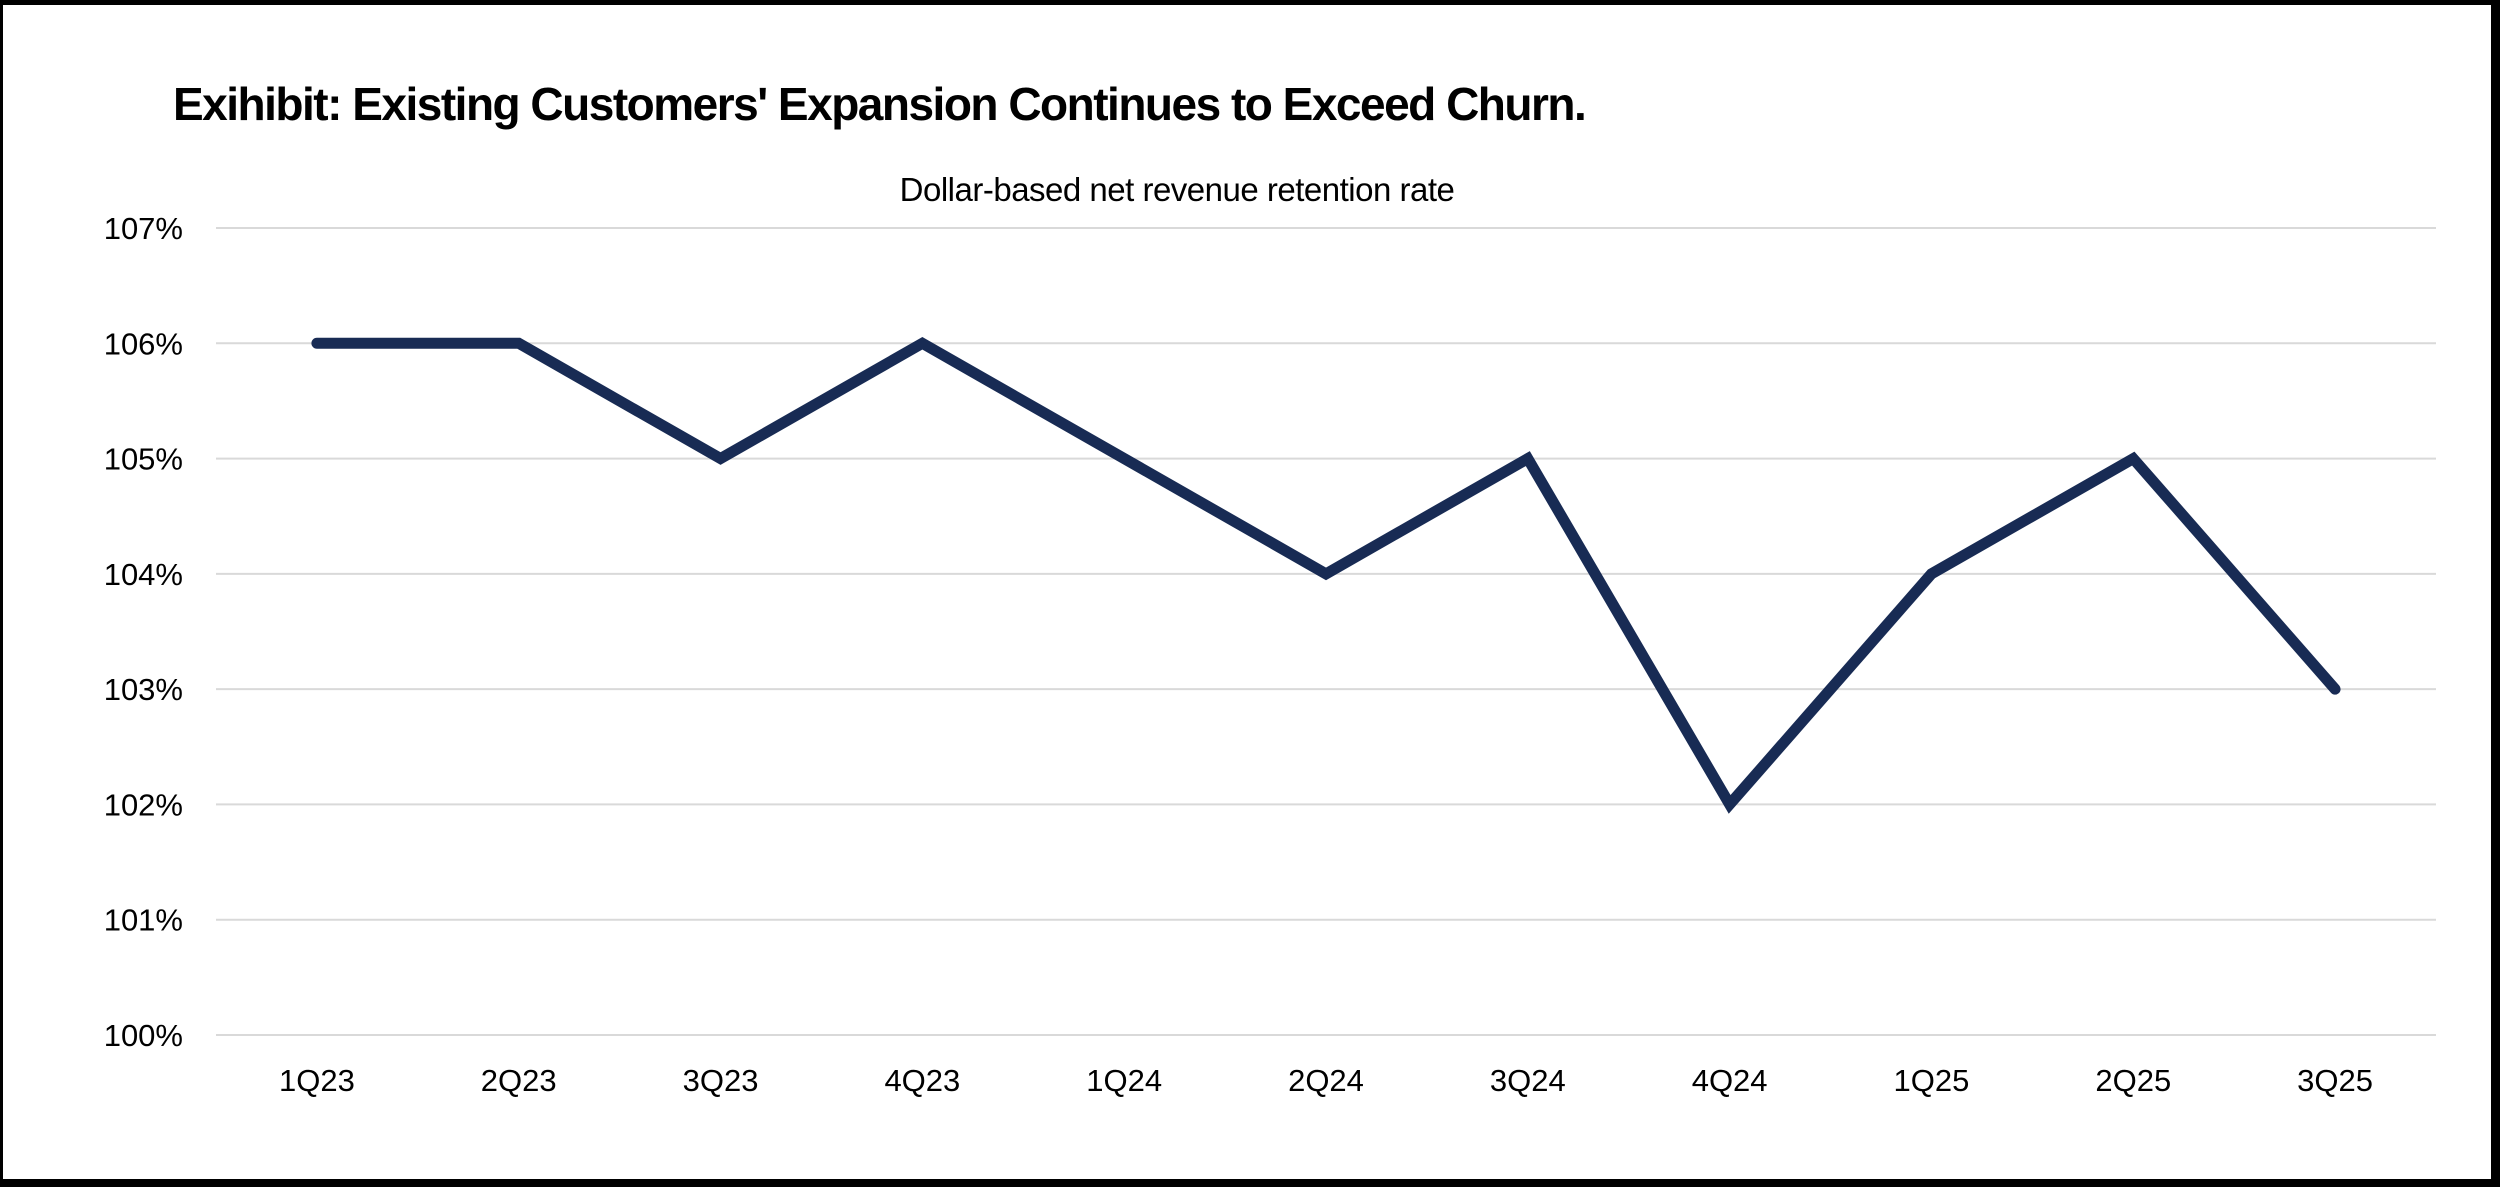 The height and width of the screenshot is (1187, 2500). What do you see at coordinates (1932, 1080) in the screenshot?
I see `x-axis-label: 1Q25` at bounding box center [1932, 1080].